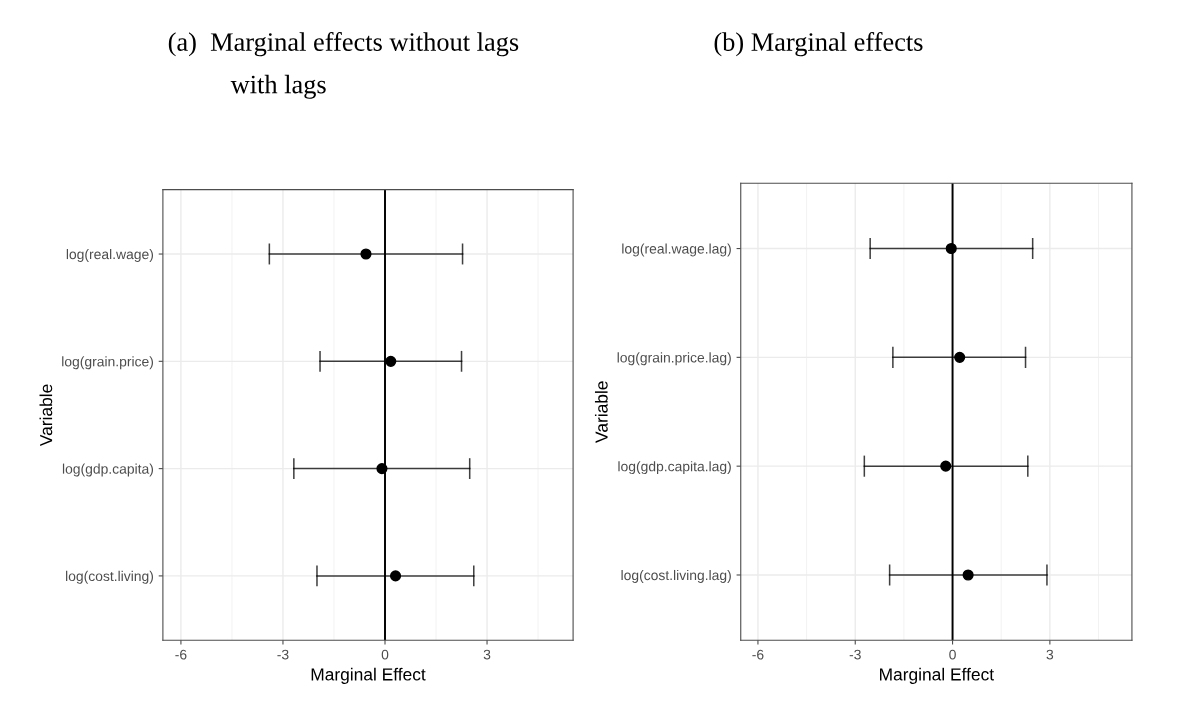 This screenshot has height=713, width=1189. Describe the element at coordinates (108, 363) in the screenshot. I see `y-tick-label: log(grain.price)` at that location.